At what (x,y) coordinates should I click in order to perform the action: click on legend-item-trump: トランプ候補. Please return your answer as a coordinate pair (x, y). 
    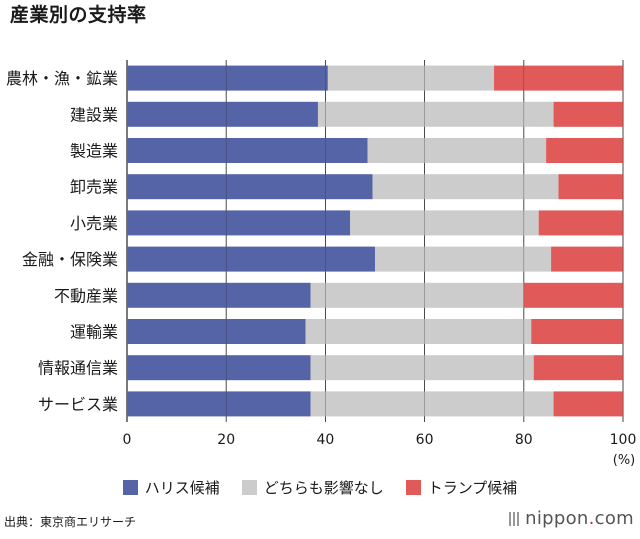
    Looking at the image, I should click on (461, 487).